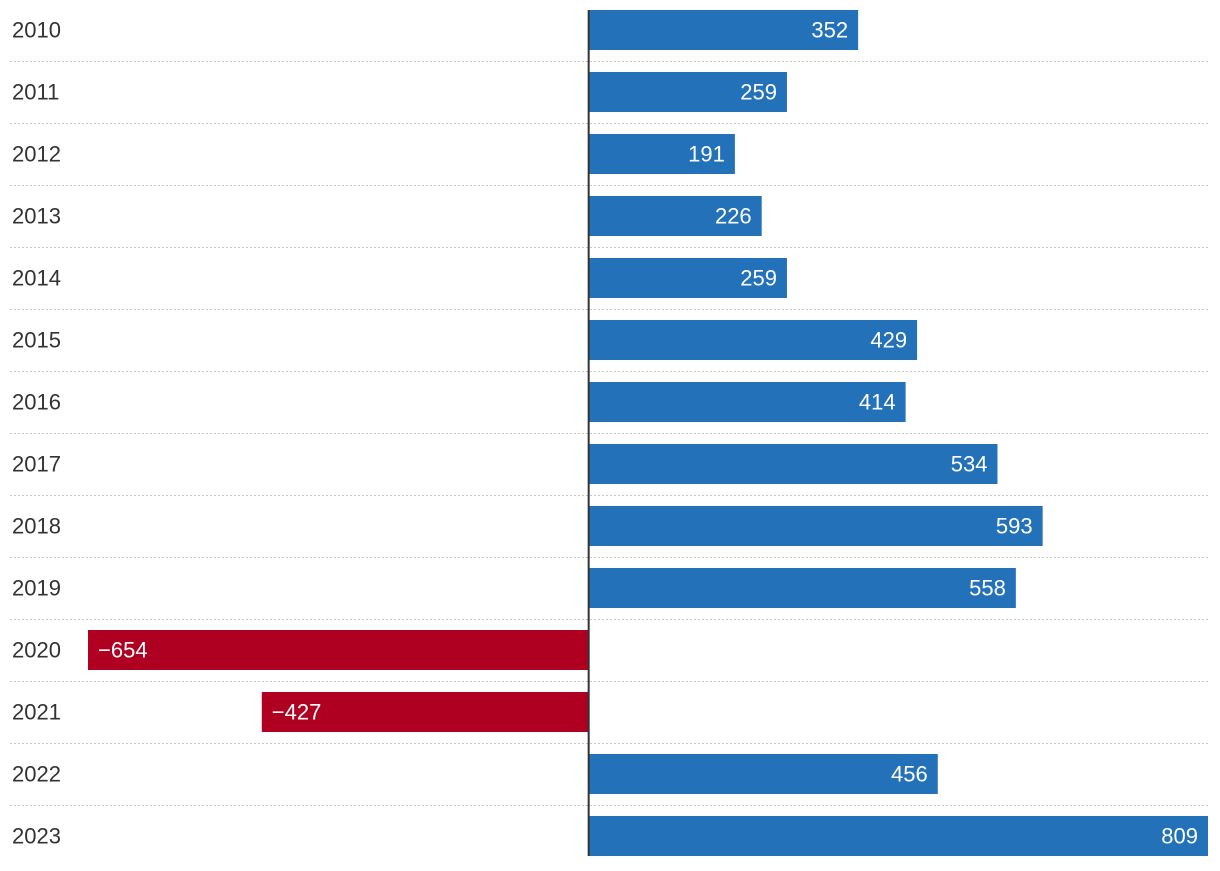 The width and height of the screenshot is (1220, 871). What do you see at coordinates (1014, 526) in the screenshot?
I see `value-label: 593` at bounding box center [1014, 526].